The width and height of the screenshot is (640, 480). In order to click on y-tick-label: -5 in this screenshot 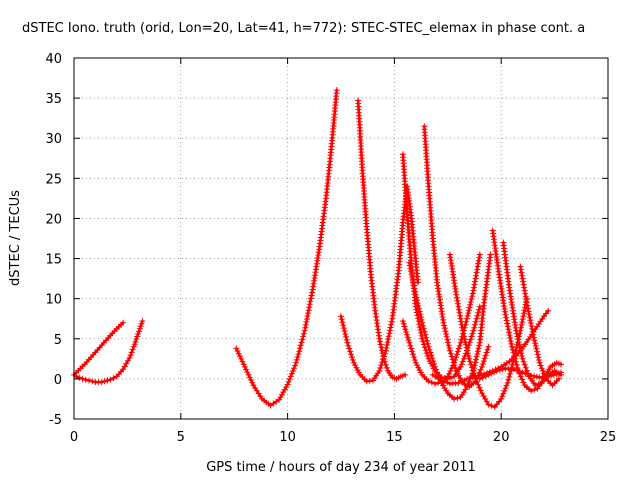, I will do `click(55, 420)`.